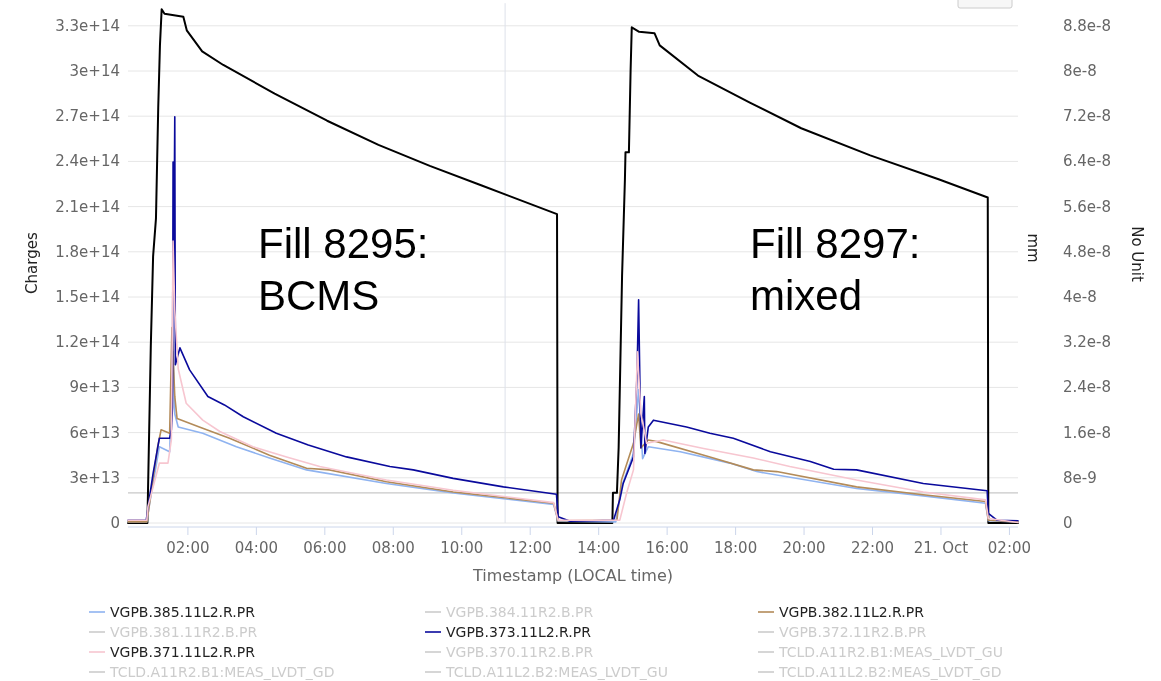 The height and width of the screenshot is (681, 1161). Describe the element at coordinates (87, 342) in the screenshot. I see `y-tick-label: 1.2e+14` at that location.